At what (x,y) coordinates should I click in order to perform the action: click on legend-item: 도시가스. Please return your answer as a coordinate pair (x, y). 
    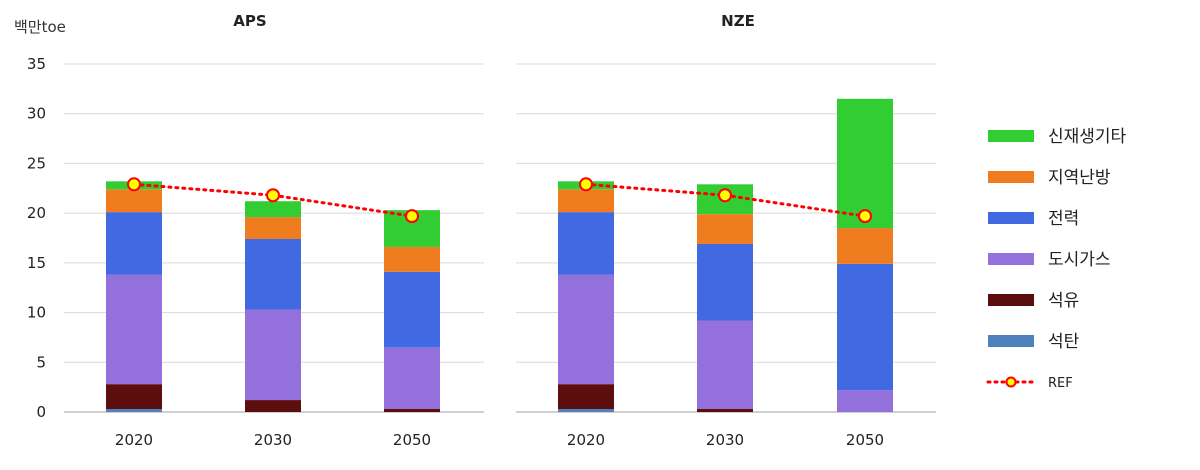
    Looking at the image, I should click on (1049, 260).